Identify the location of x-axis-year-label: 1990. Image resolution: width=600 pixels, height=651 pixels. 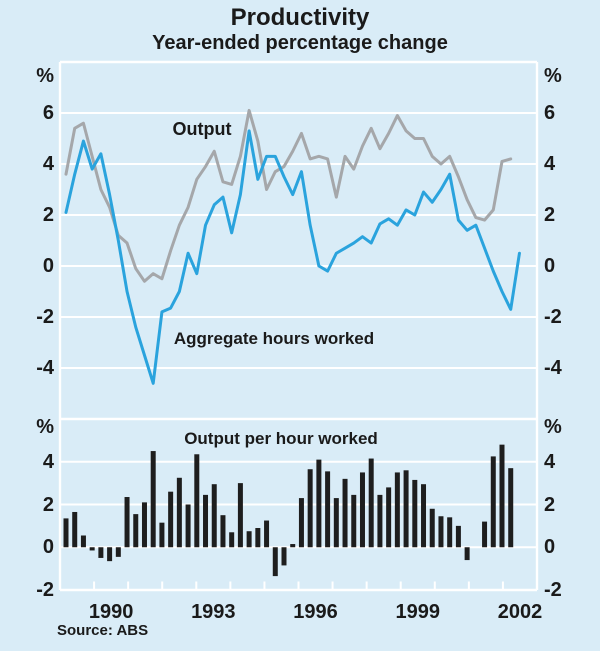
(111, 612).